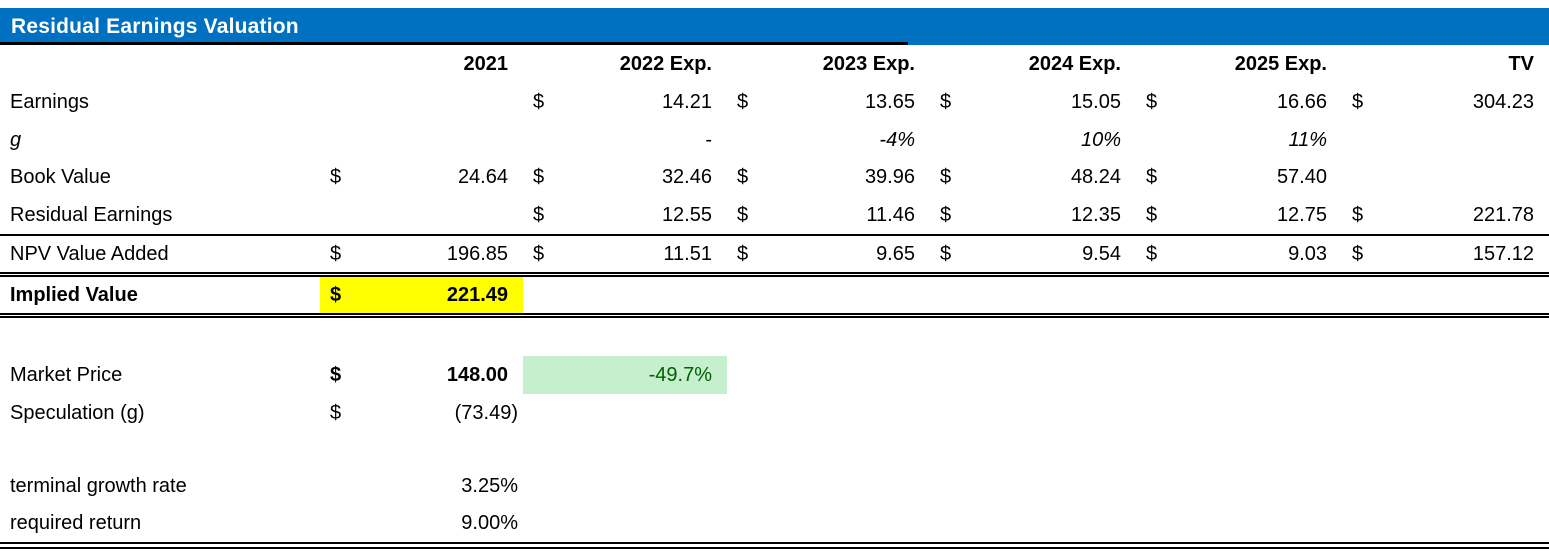 This screenshot has height=551, width=1549. I want to click on cell-book-value-2024: $48.24, so click(1030, 177).